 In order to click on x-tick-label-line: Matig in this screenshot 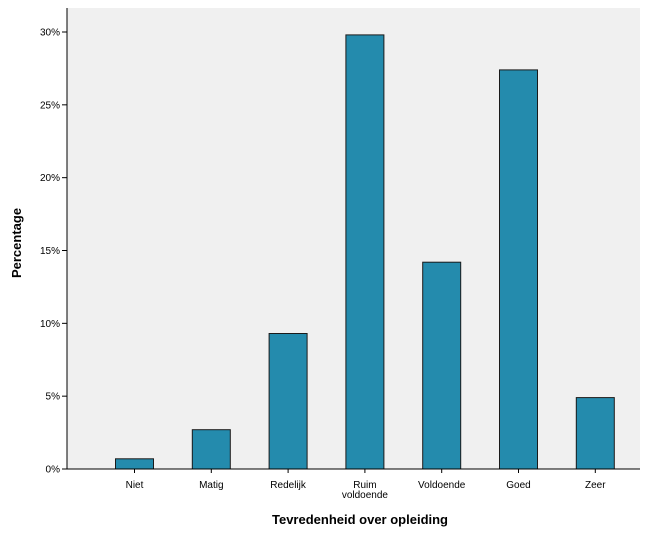, I will do `click(211, 485)`.